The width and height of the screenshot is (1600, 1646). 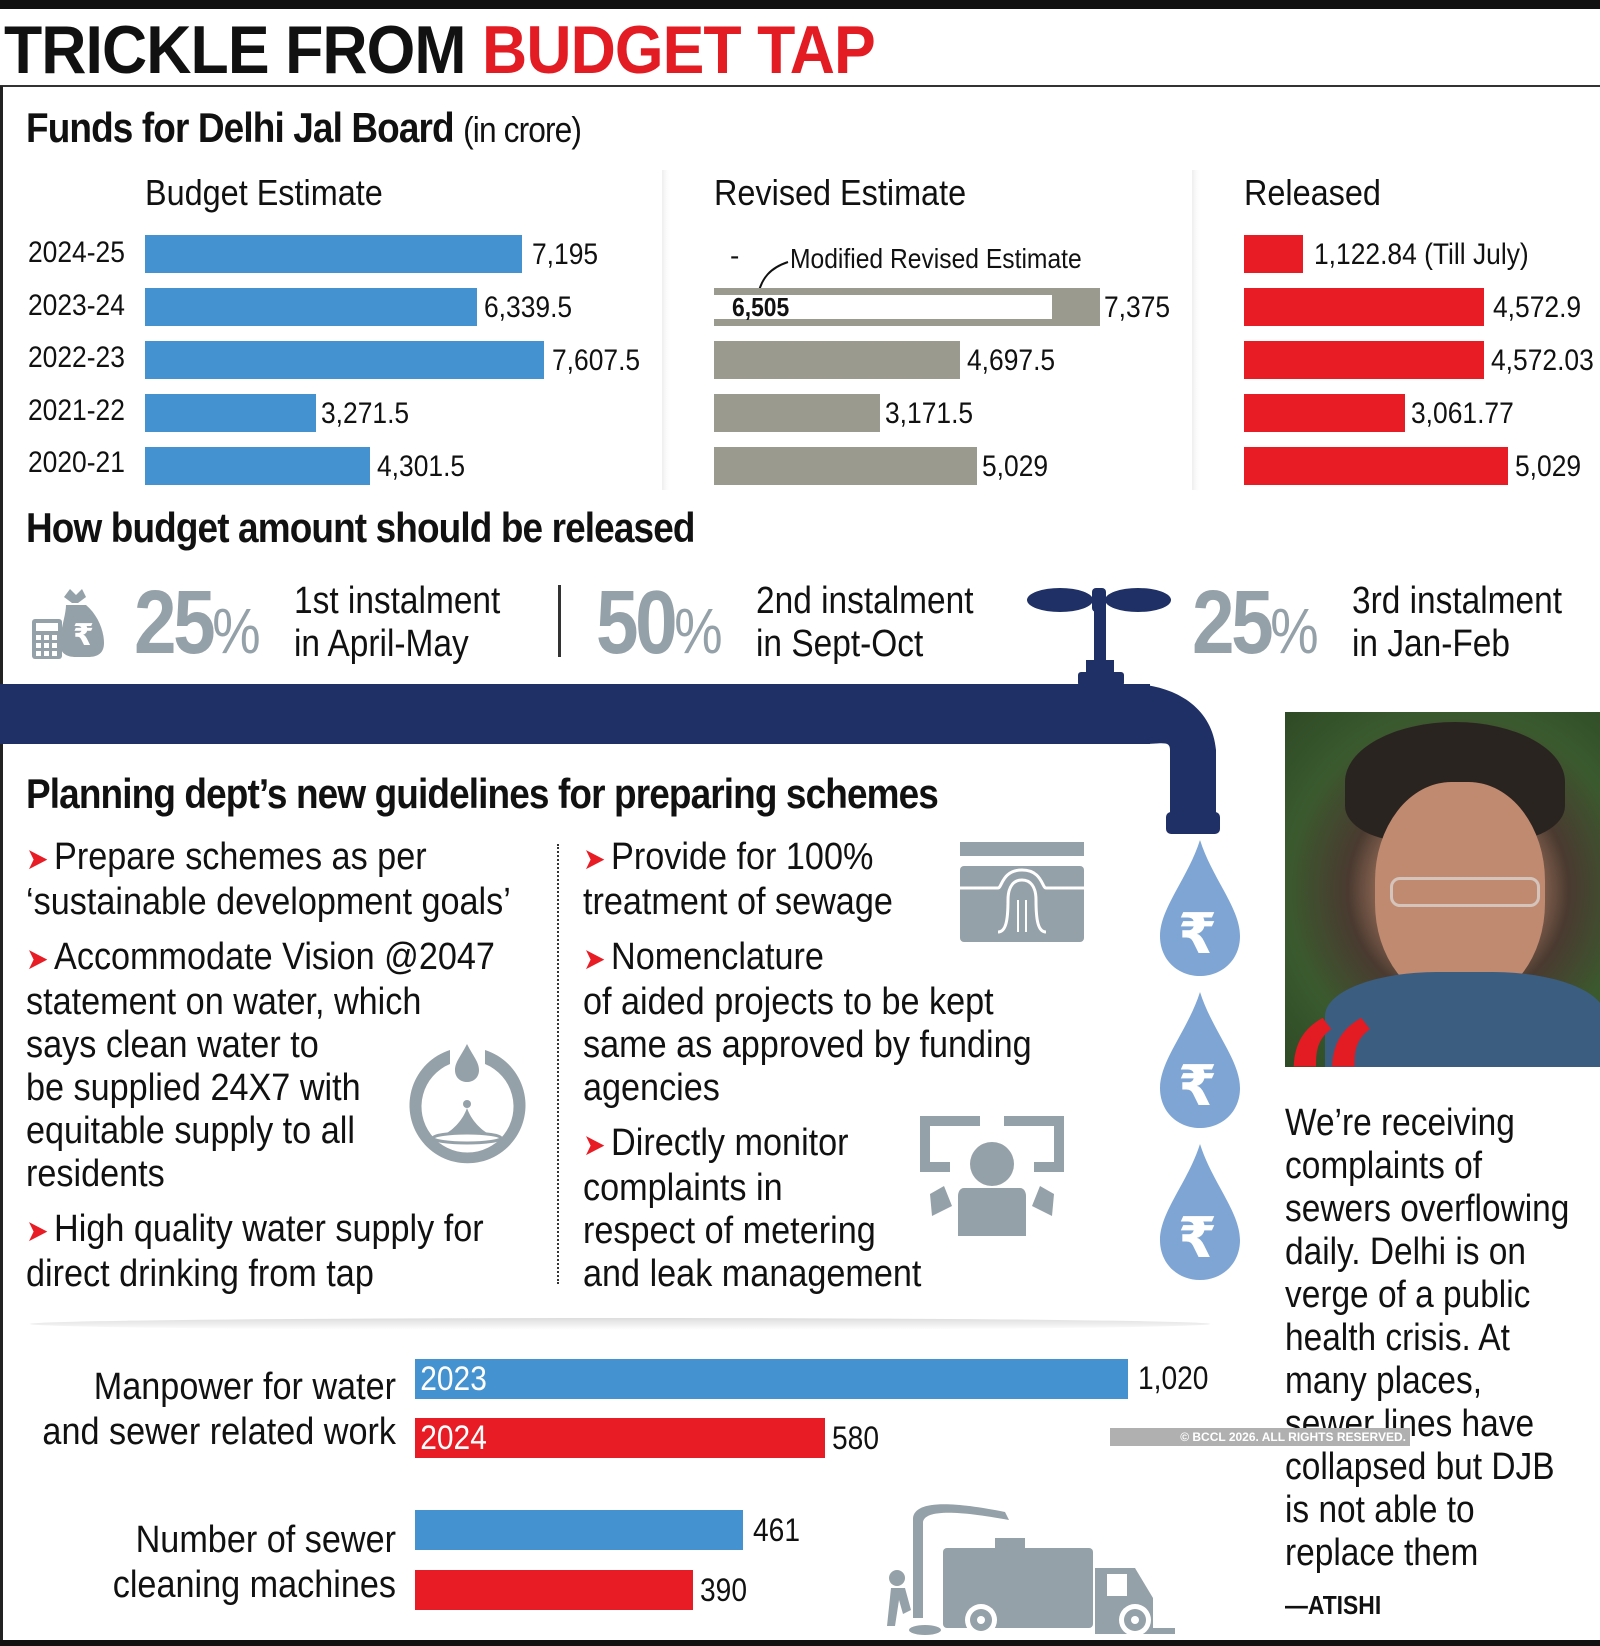 I want to click on be-value: 6,339.5, so click(x=528, y=307).